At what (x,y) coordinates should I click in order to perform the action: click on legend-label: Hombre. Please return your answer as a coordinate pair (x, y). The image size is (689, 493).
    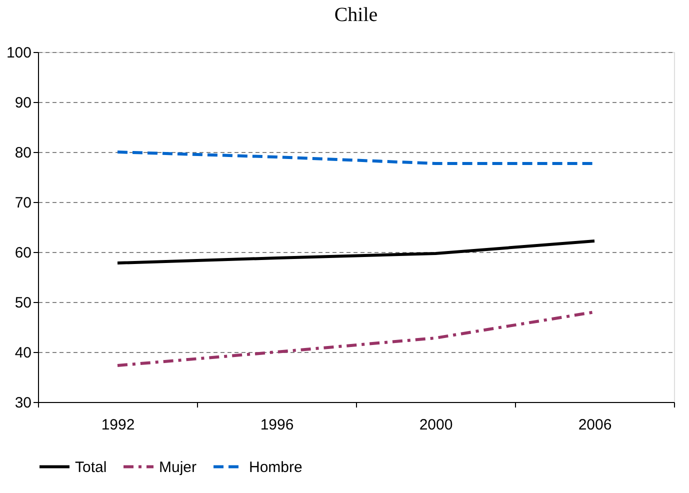
    Looking at the image, I should click on (275, 467).